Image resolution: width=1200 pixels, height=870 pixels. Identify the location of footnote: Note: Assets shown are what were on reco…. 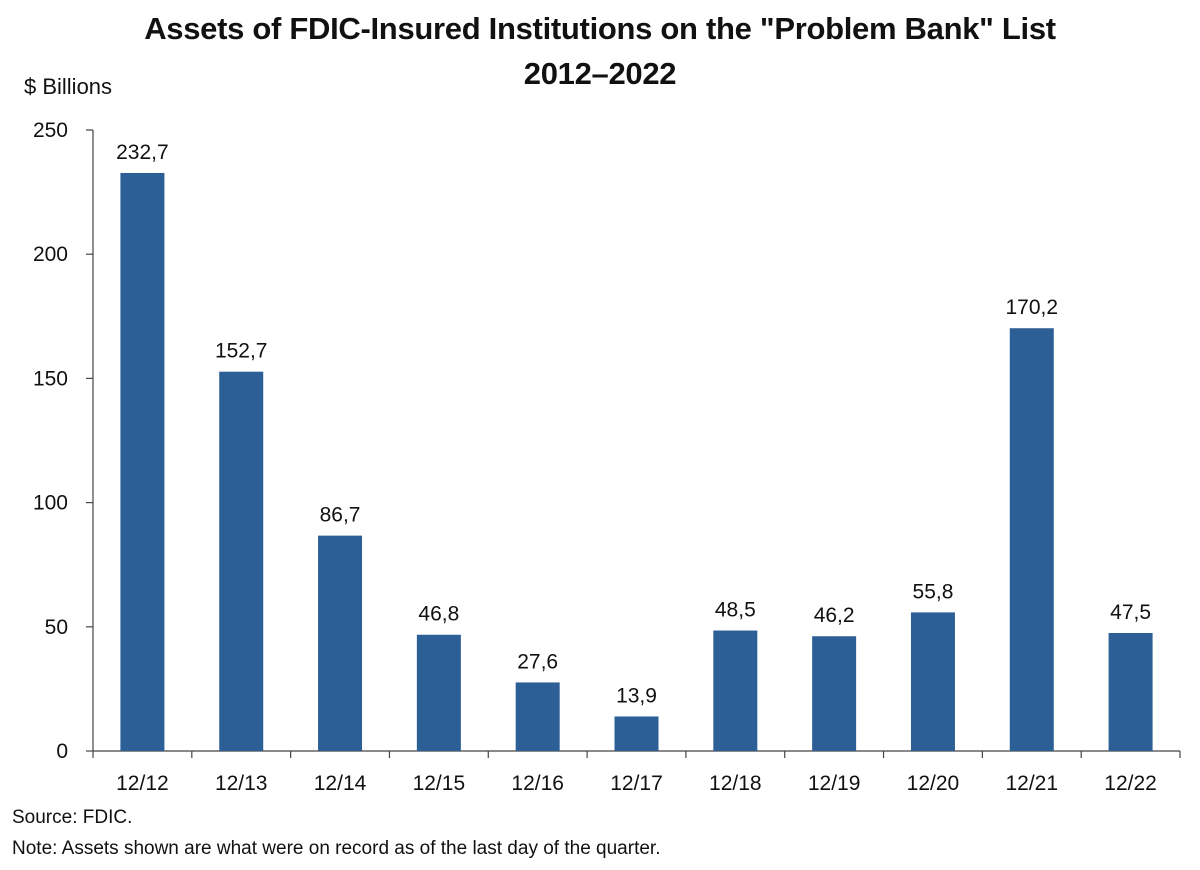
(336, 848).